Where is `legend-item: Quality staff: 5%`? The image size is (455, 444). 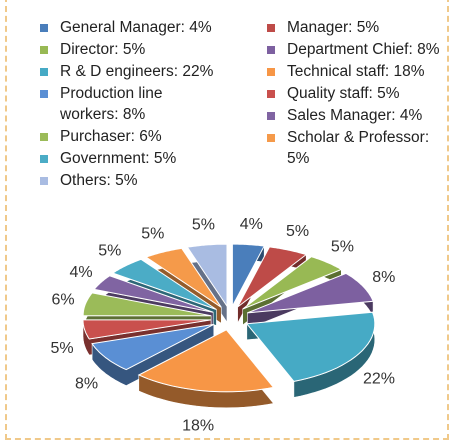
legend-item: Quality staff: 5% is located at coordinates (360, 93).